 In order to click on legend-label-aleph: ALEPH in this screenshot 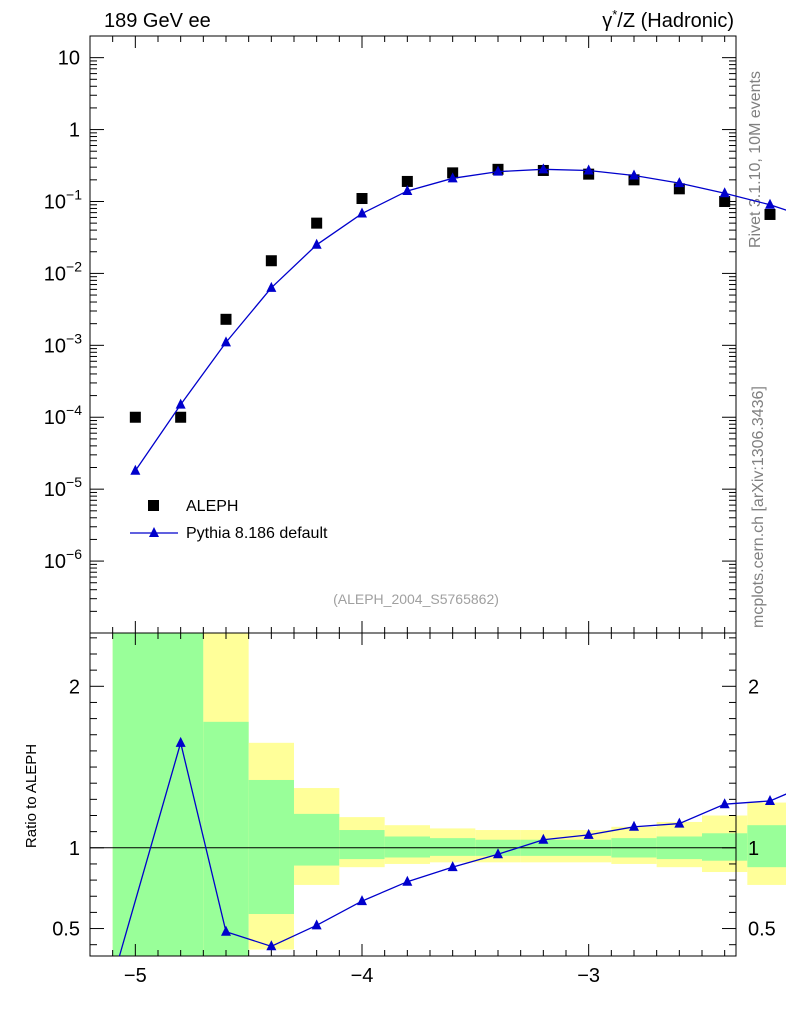, I will do `click(212, 506)`.